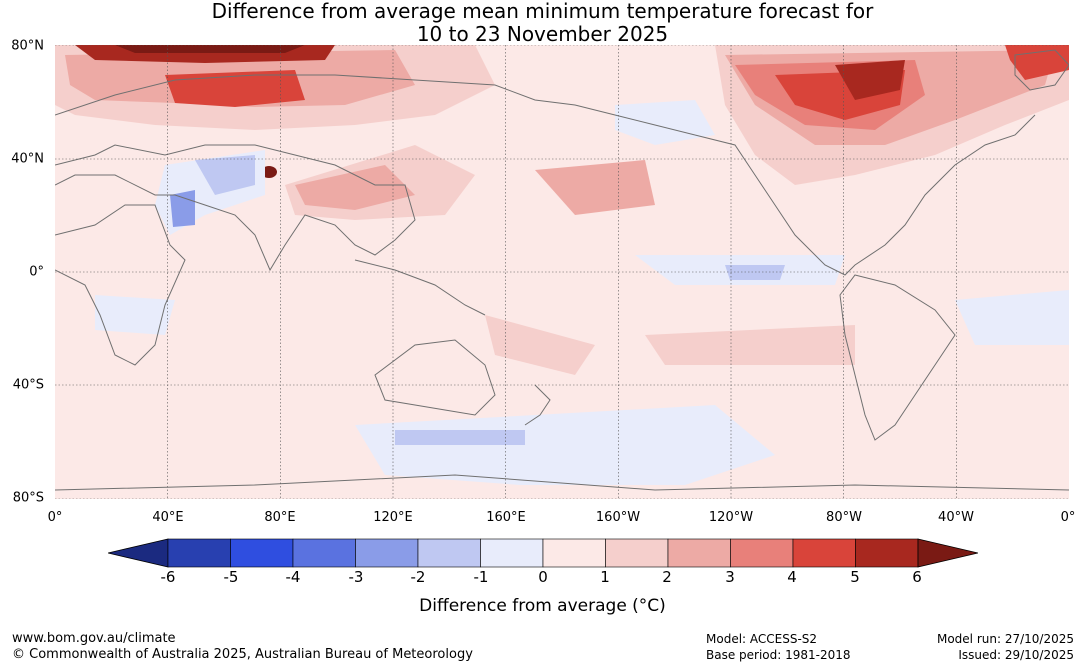 The image size is (1085, 667). I want to click on footer-model: Model: ACCESS-S2, so click(762, 639).